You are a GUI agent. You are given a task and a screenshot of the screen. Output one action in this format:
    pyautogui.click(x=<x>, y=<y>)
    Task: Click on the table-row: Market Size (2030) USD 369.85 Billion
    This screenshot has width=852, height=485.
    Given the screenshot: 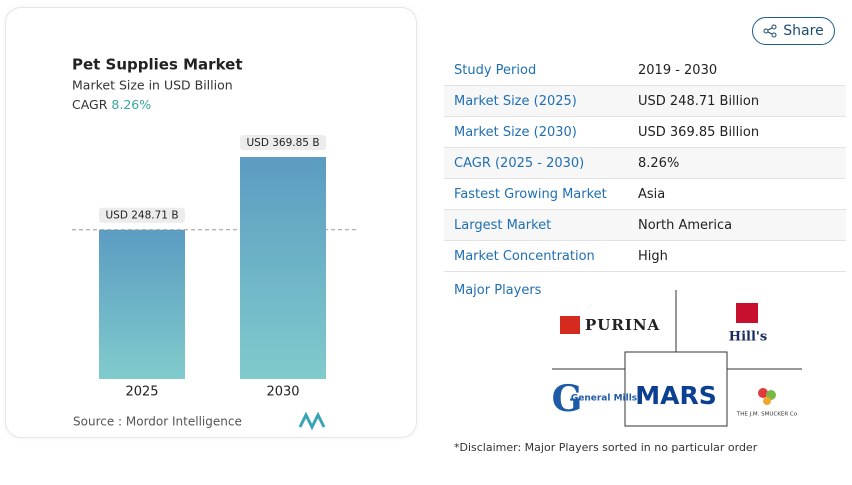 What is the action you would take?
    pyautogui.click(x=645, y=132)
    